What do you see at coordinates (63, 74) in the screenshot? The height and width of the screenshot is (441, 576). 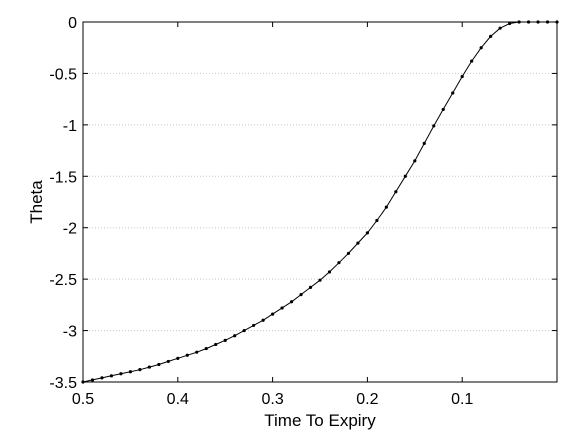 I see `y-tick-label: -0.5` at bounding box center [63, 74].